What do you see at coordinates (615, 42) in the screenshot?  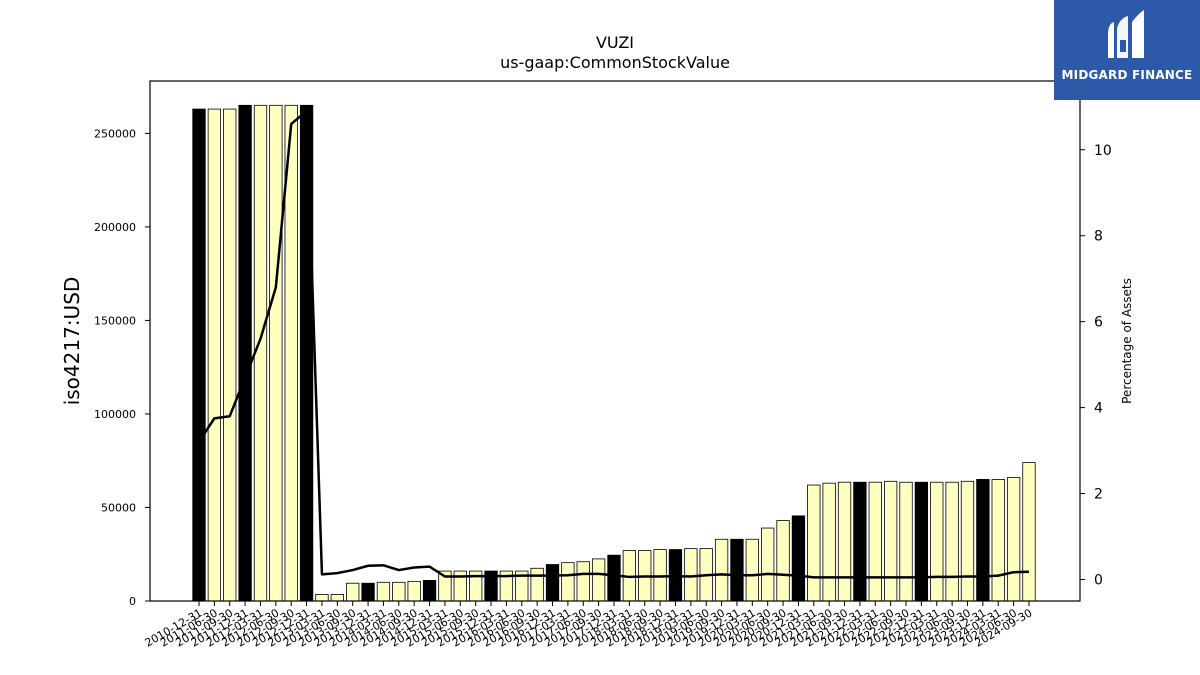 I see `chart-title: VUZI` at bounding box center [615, 42].